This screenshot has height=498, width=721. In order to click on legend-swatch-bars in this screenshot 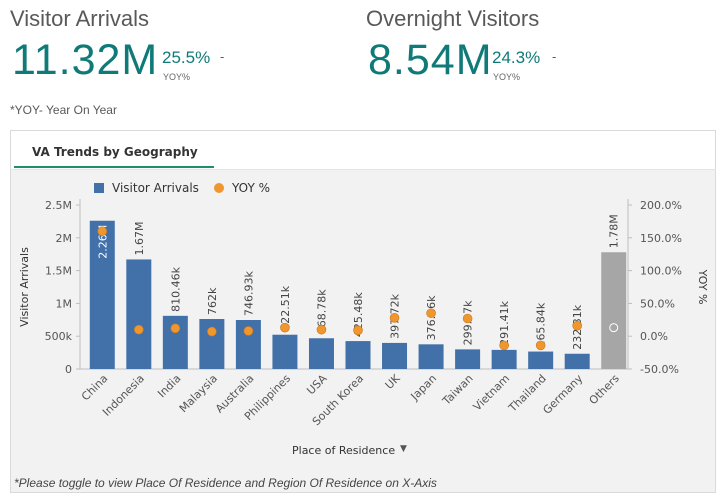, I will do `click(99, 188)`.